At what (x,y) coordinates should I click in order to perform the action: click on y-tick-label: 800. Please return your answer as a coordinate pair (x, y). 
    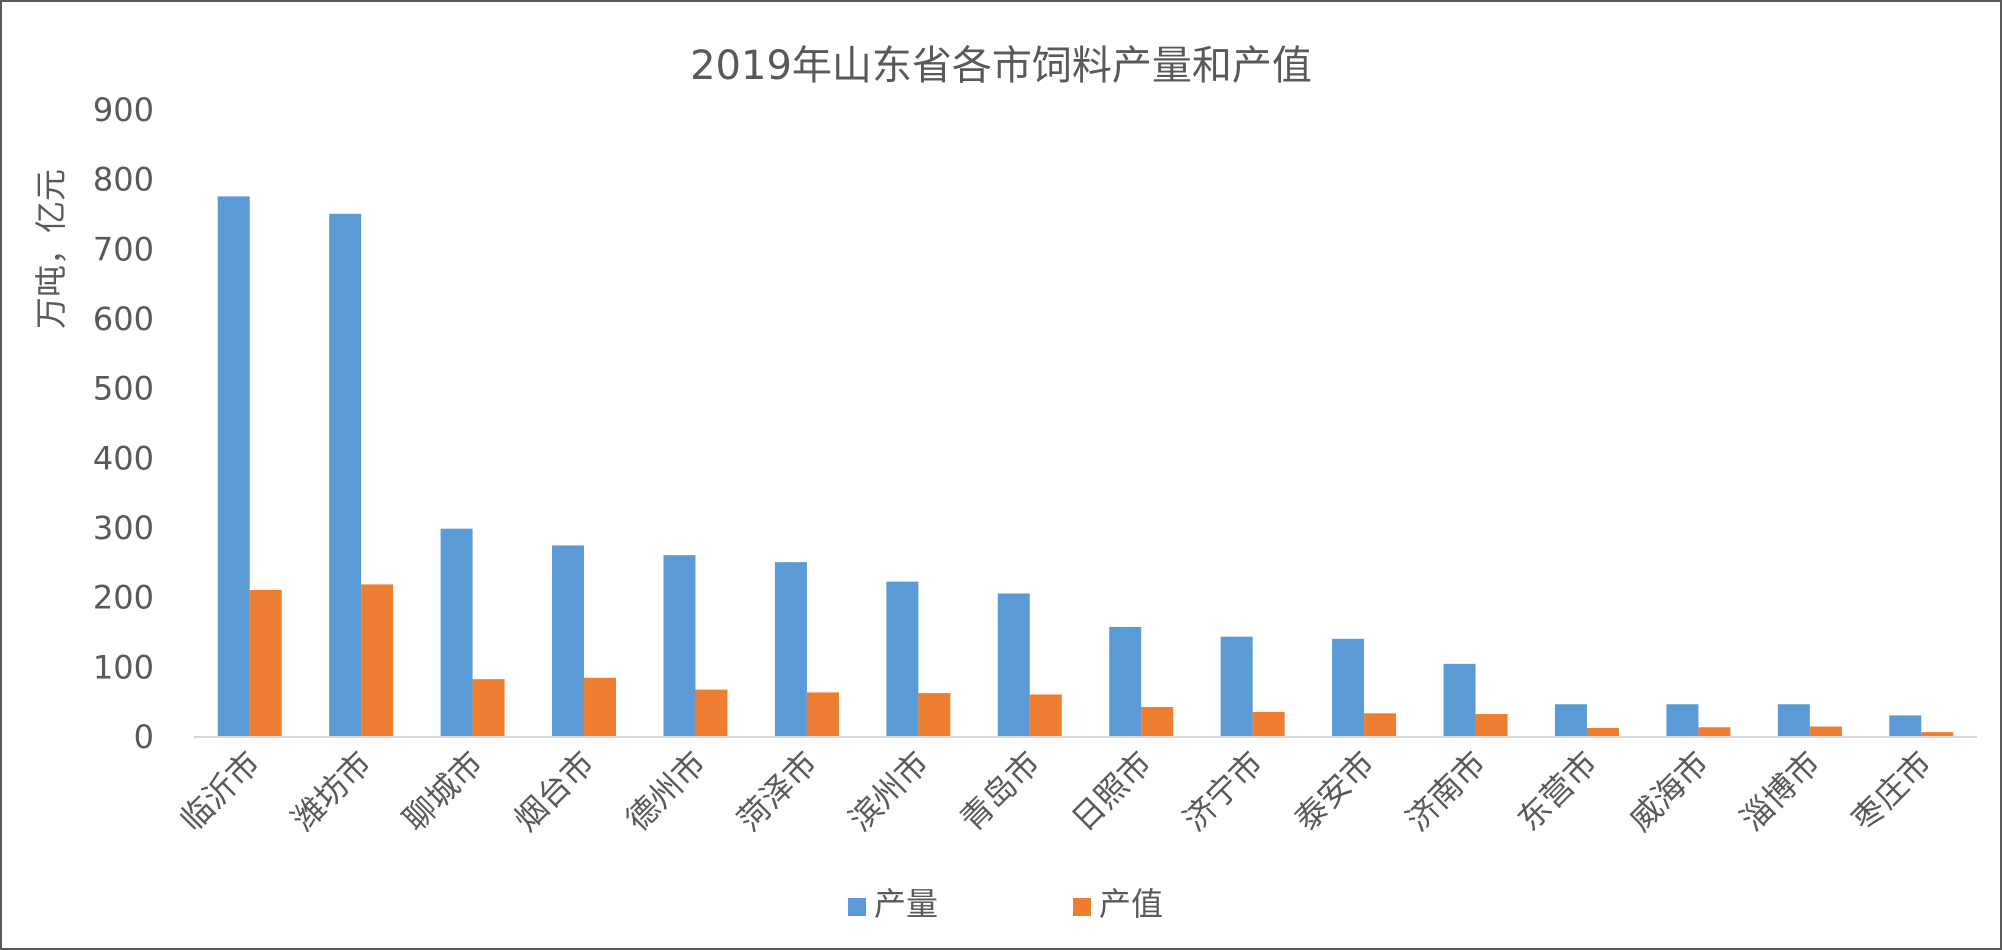
    Looking at the image, I should click on (123, 180).